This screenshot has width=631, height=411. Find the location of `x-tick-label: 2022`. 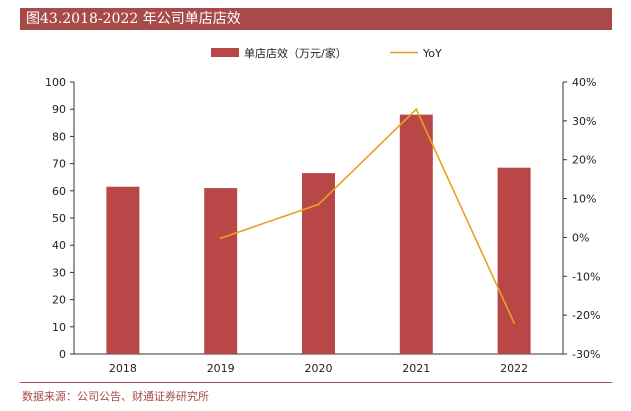

x-tick-label: 2022 is located at coordinates (514, 368).